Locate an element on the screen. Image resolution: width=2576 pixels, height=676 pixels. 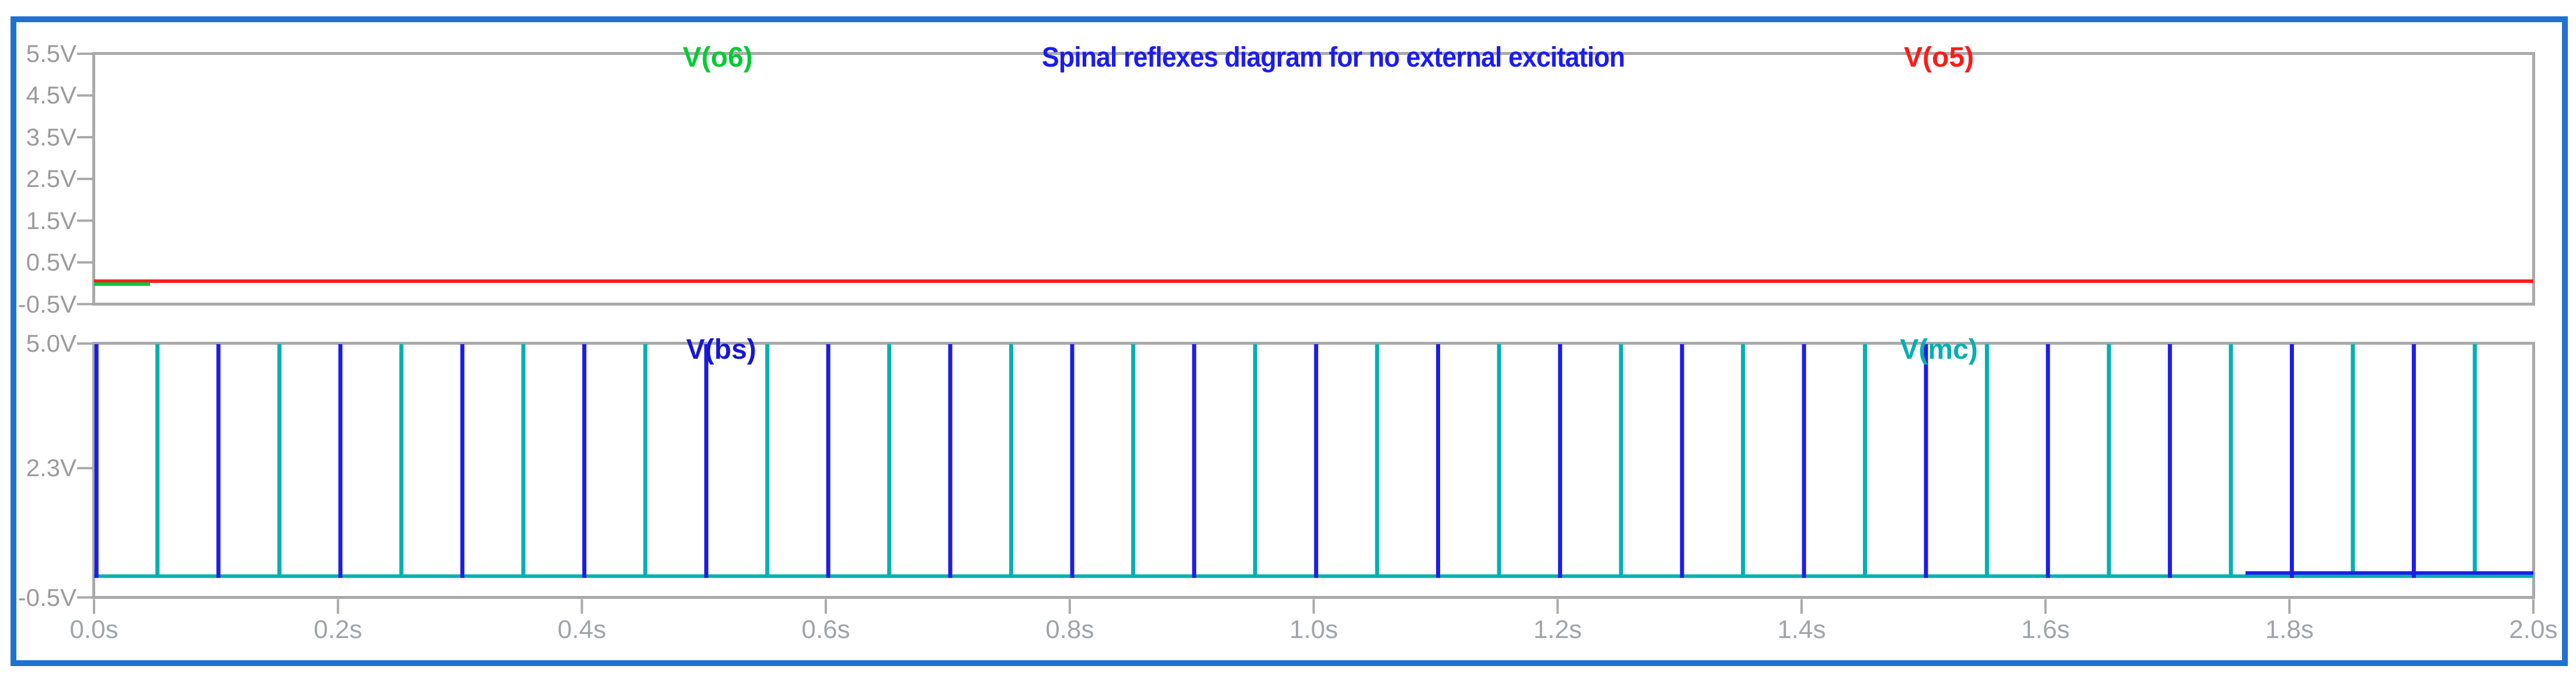
x-tick-label: 0.0s is located at coordinates (94, 629).